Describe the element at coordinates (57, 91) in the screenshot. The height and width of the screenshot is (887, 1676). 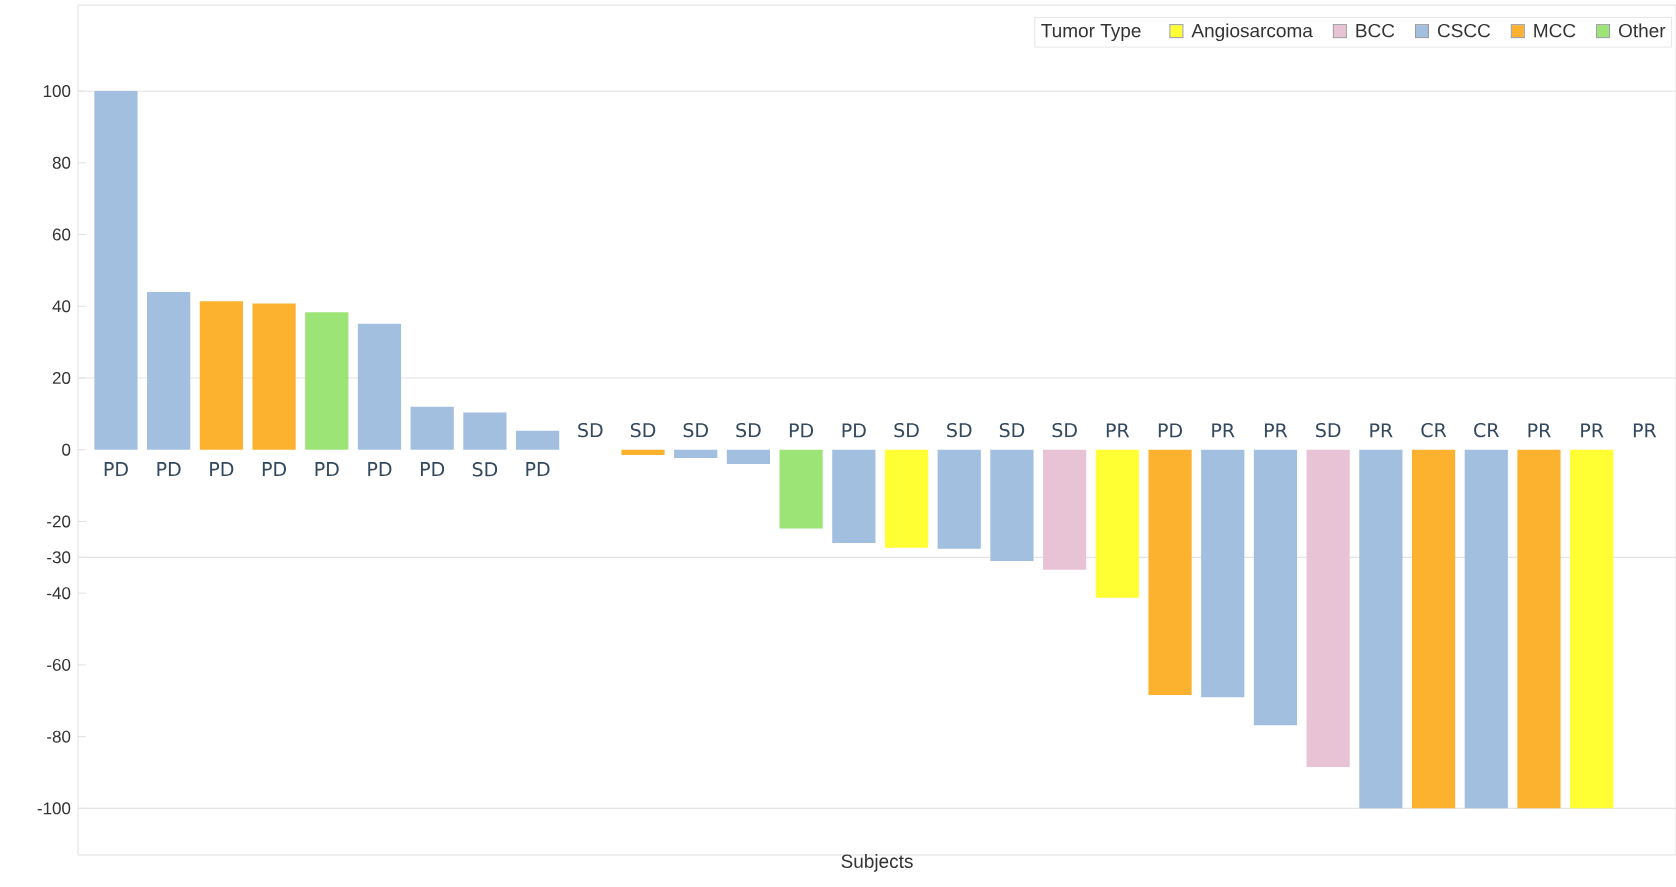
I see `y-tick-label: 100` at that location.